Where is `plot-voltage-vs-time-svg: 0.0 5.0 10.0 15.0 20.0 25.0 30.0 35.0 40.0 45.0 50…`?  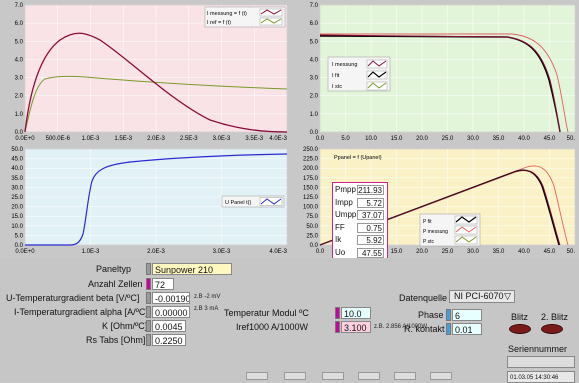 plot-voltage-vs-time-svg: 0.0 5.0 10.0 15.0 20.0 25.0 30.0 35.0 40.0 45.0 50… is located at coordinates (146, 202).